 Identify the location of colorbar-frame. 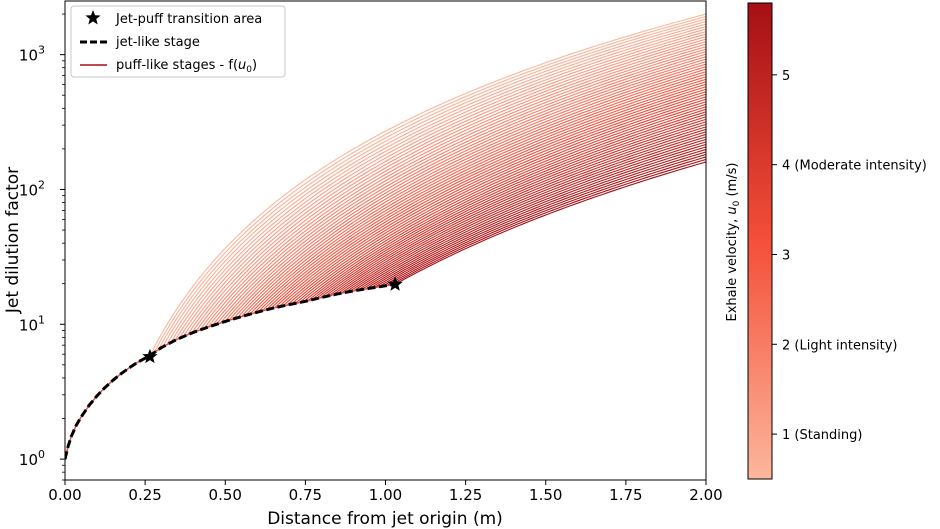
(760, 241).